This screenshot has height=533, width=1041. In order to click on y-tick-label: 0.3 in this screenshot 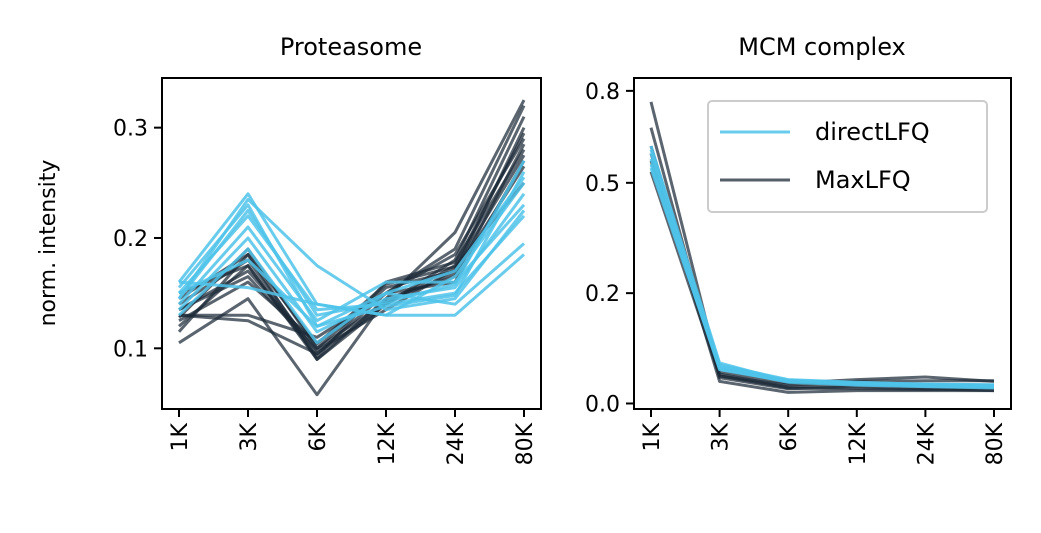, I will do `click(130, 129)`.